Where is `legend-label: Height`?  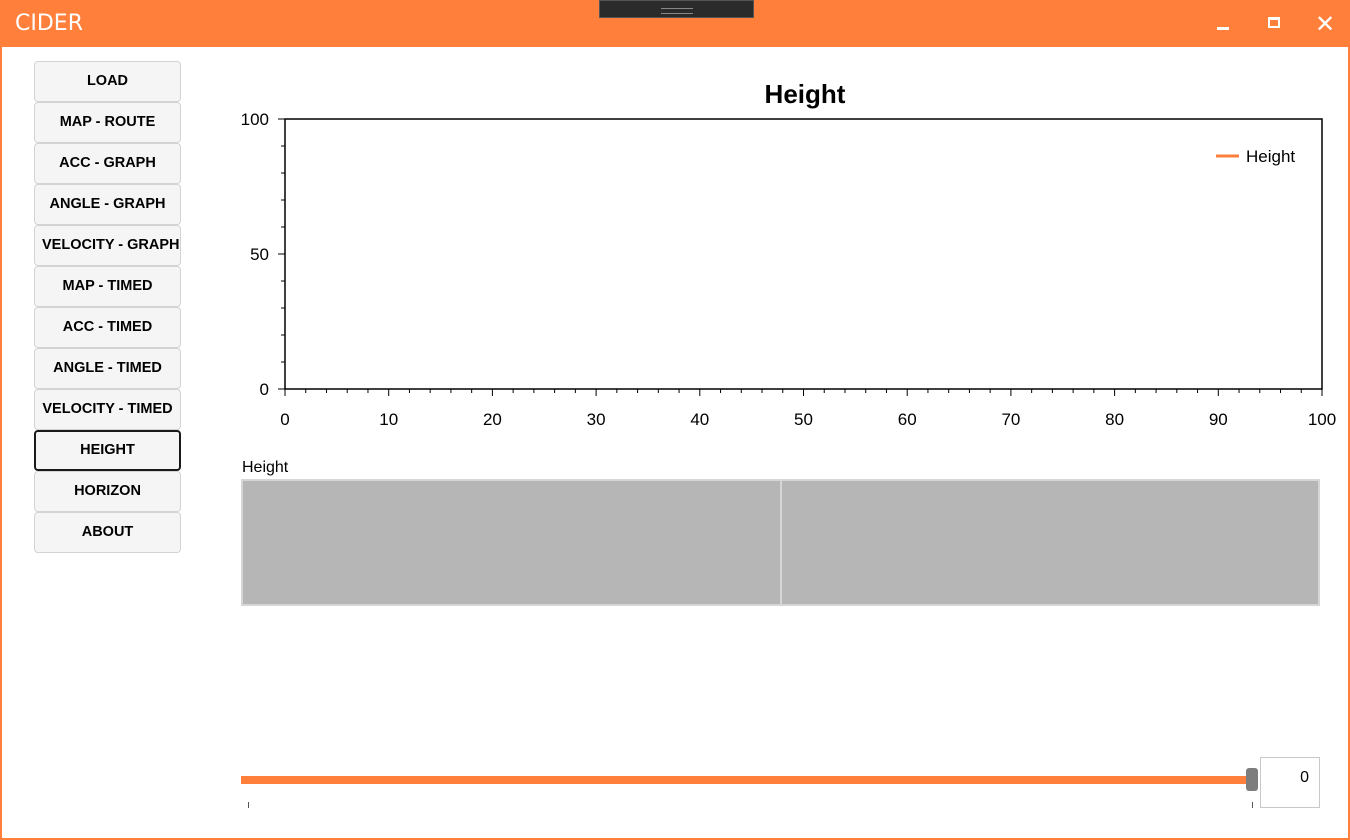 legend-label: Height is located at coordinates (1270, 156).